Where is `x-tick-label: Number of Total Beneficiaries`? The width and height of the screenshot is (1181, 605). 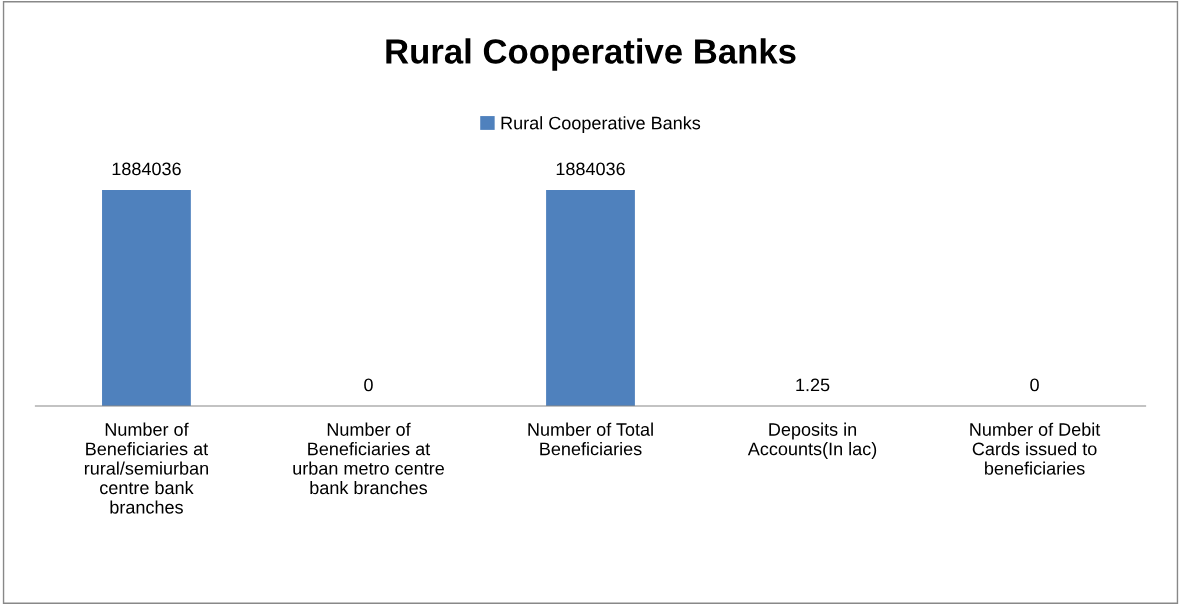 x-tick-label: Number of Total Beneficiaries is located at coordinates (590, 439).